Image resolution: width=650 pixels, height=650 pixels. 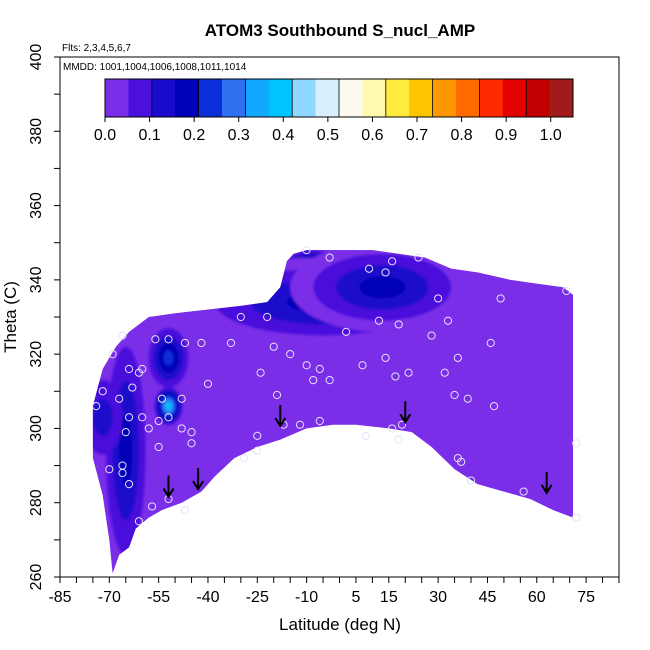 What do you see at coordinates (149, 135) in the screenshot?
I see `colorbar-tick-label: 0.1` at bounding box center [149, 135].